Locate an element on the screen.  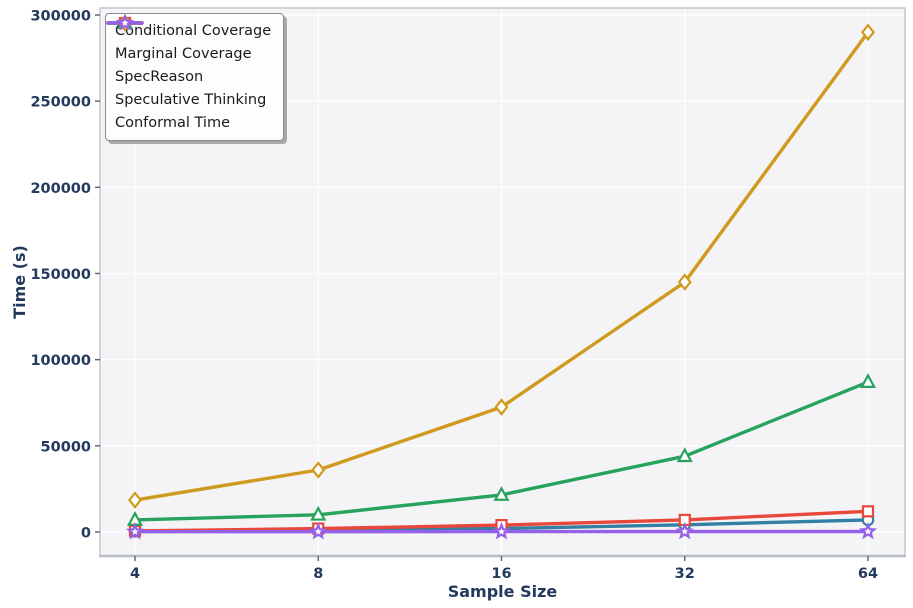
legend-item-conformal-time: Conformal Time is located at coordinates (188, 73).